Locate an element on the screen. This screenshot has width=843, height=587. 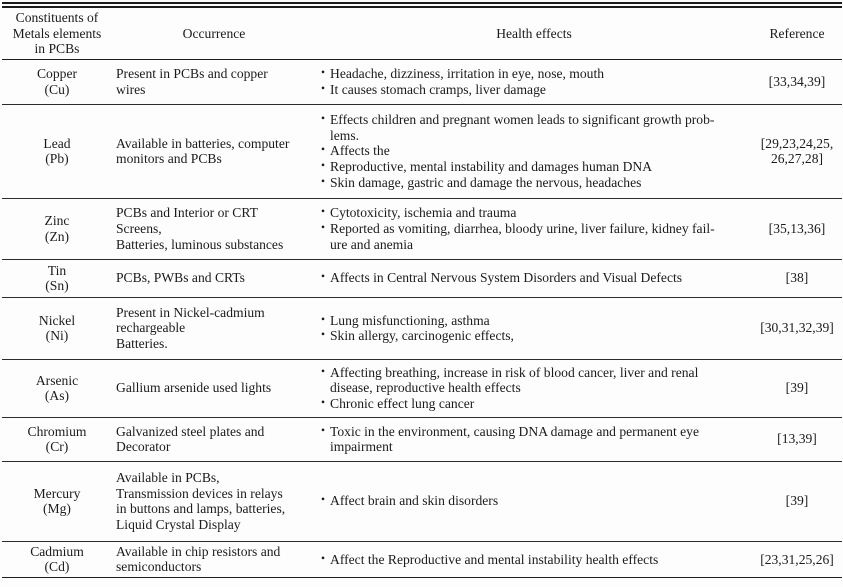
metal-cell: Zinc (Zn) is located at coordinates (57, 228).